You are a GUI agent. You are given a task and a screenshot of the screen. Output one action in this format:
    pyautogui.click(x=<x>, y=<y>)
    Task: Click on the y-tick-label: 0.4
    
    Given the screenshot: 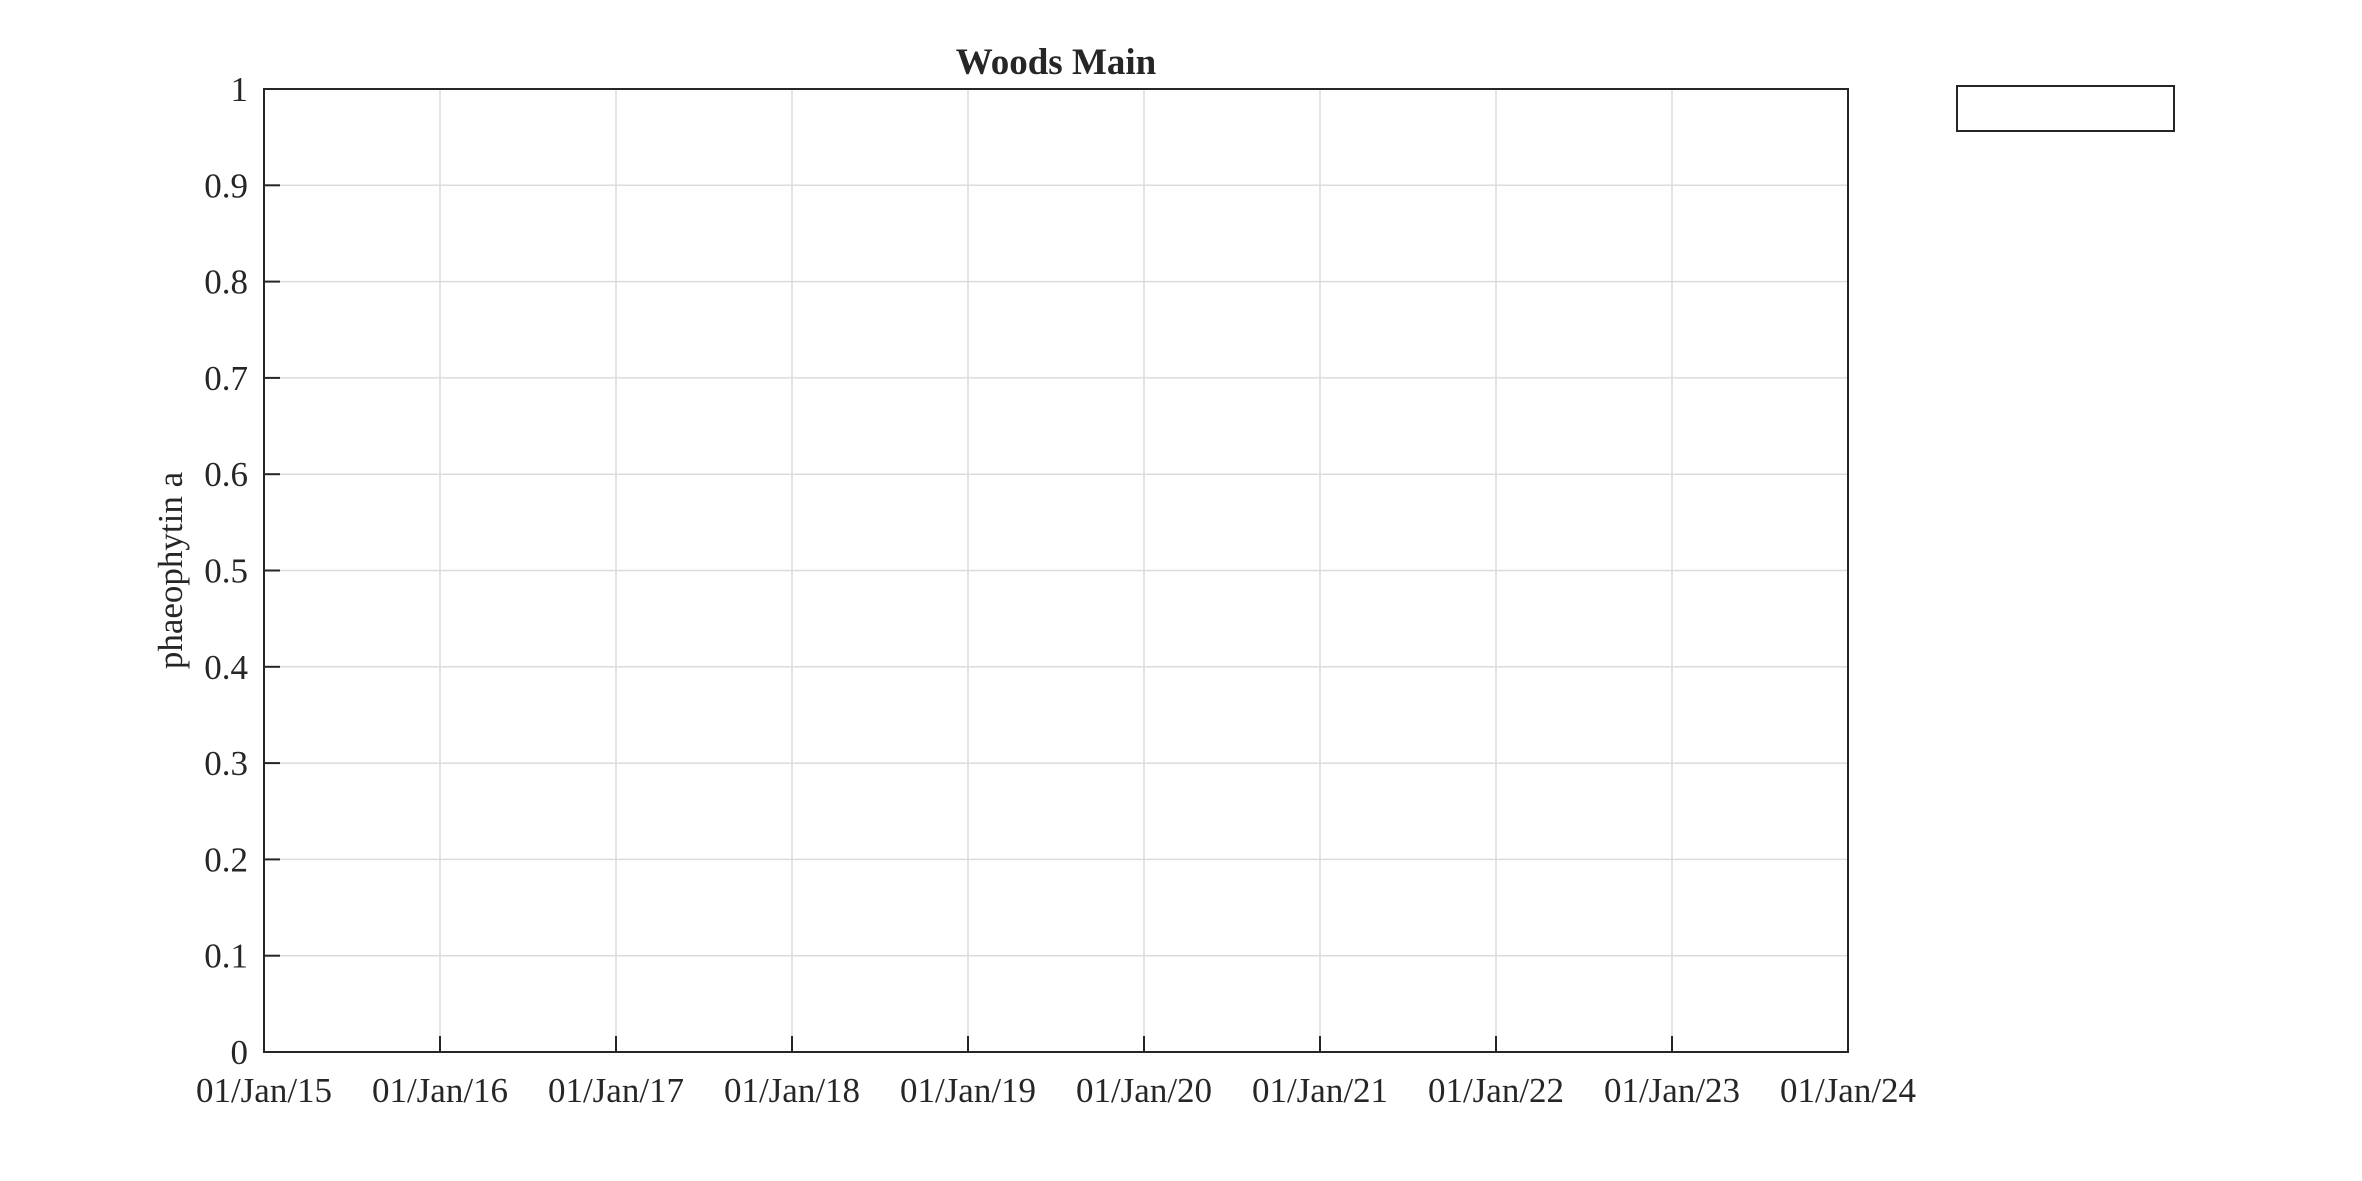 What is the action you would take?
    pyautogui.click(x=226, y=667)
    